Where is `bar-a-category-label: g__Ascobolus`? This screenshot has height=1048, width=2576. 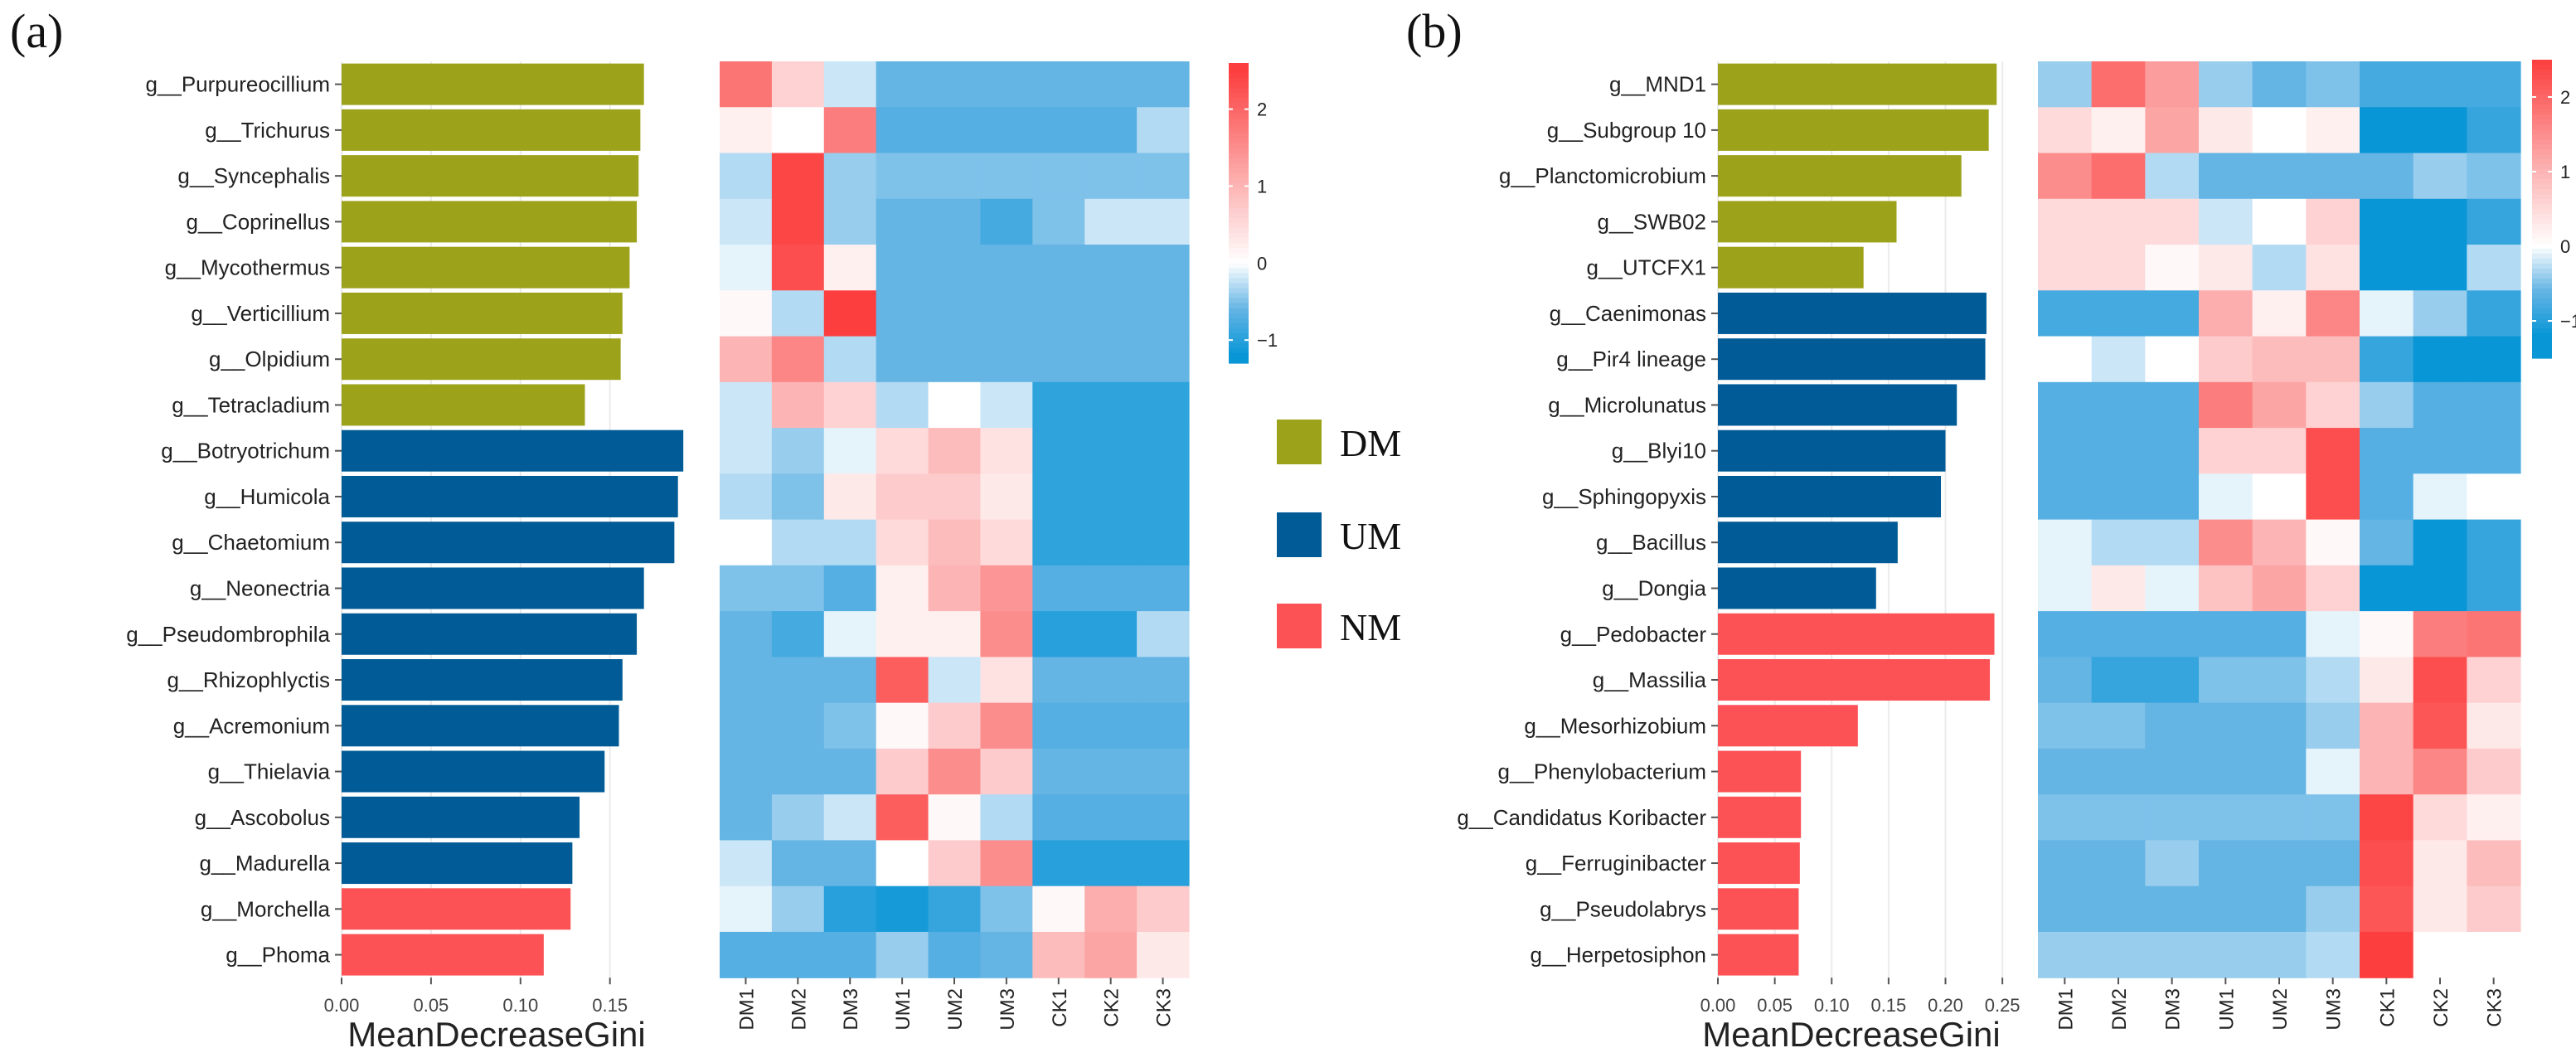
bar-a-category-label: g__Ascobolus is located at coordinates (262, 817).